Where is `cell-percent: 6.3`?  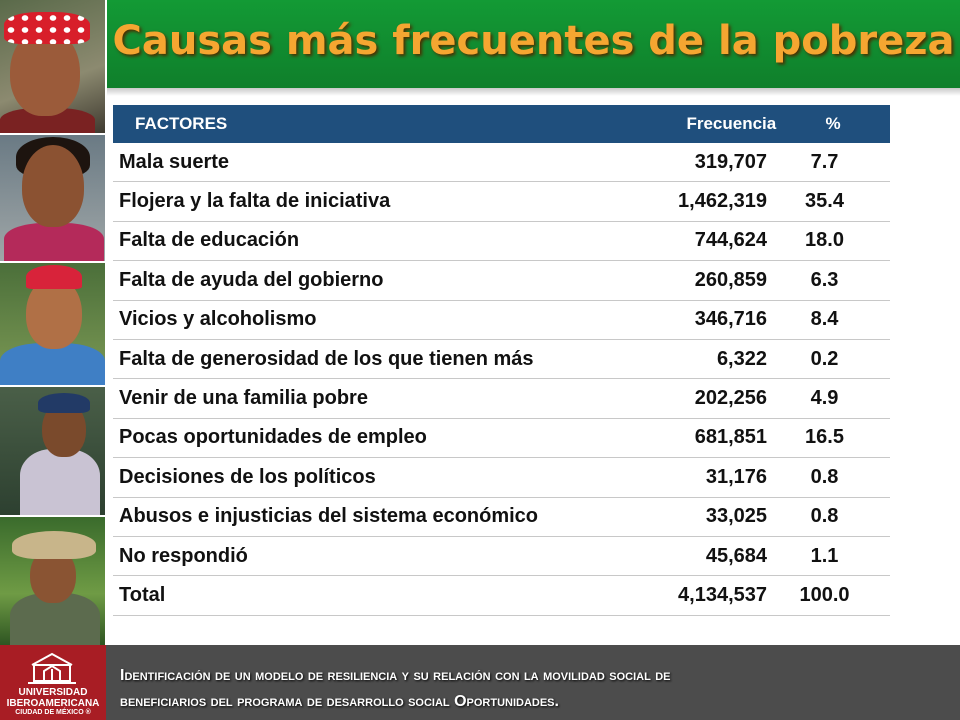
cell-percent: 6.3 is located at coordinates (824, 279).